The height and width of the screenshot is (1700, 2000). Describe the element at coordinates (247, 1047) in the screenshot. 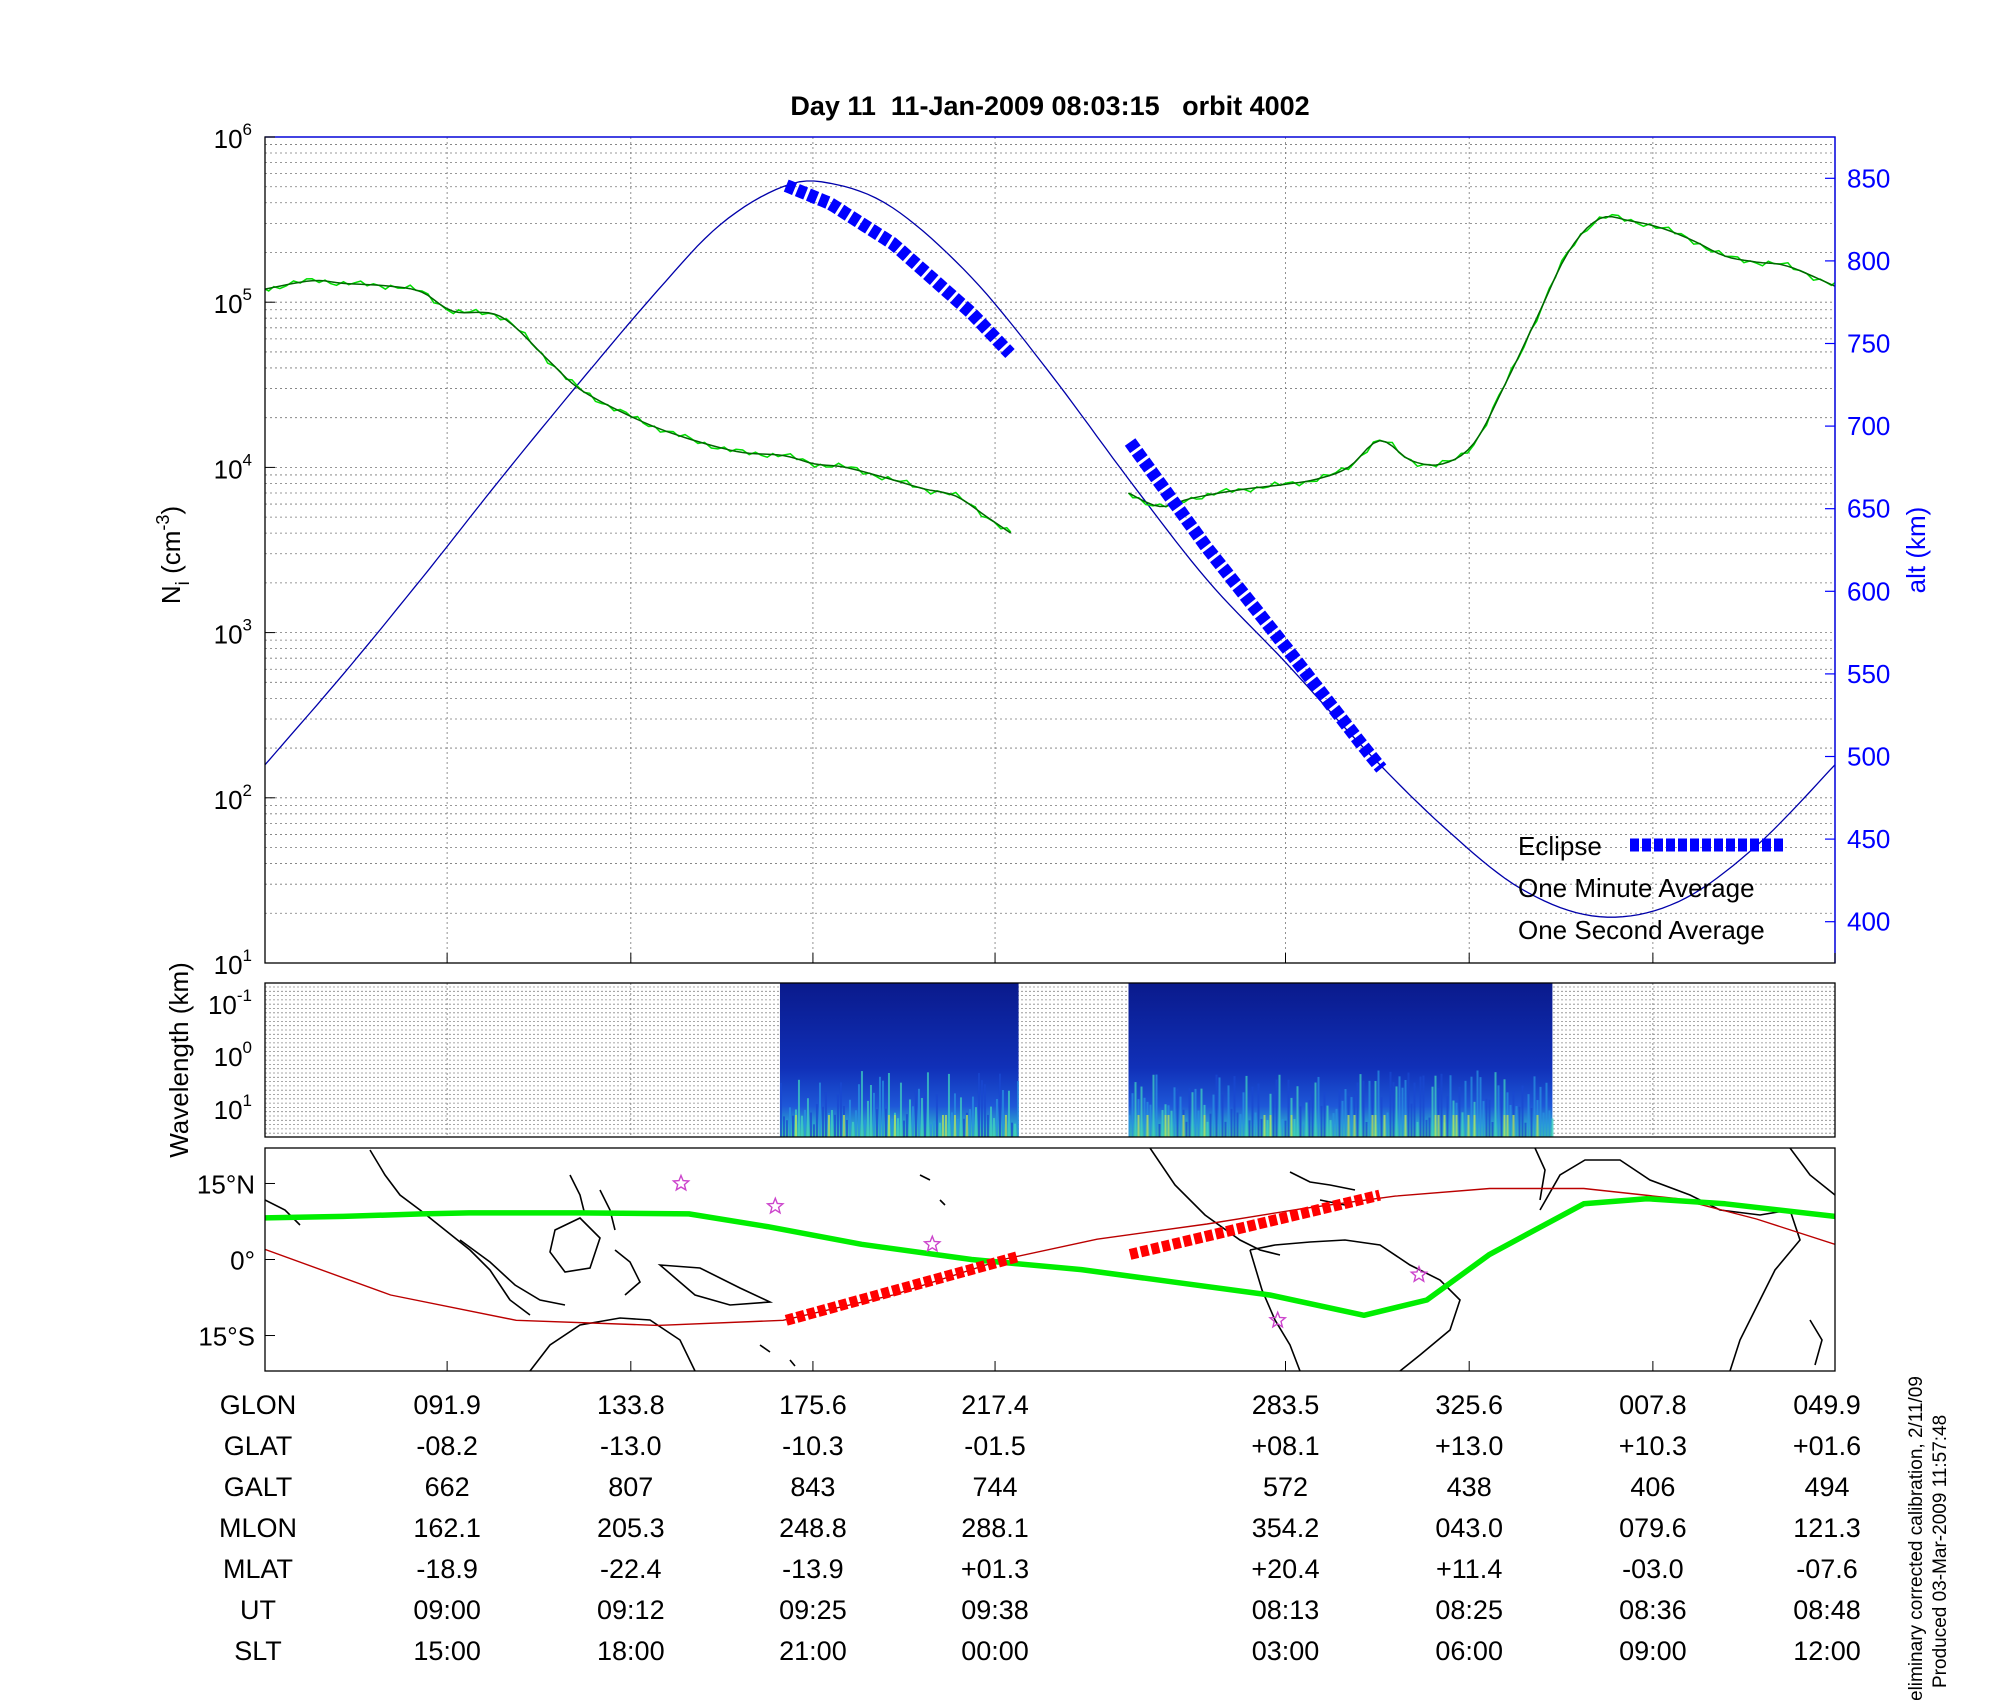

I see `spectrogram-tick-exponent: 0` at that location.